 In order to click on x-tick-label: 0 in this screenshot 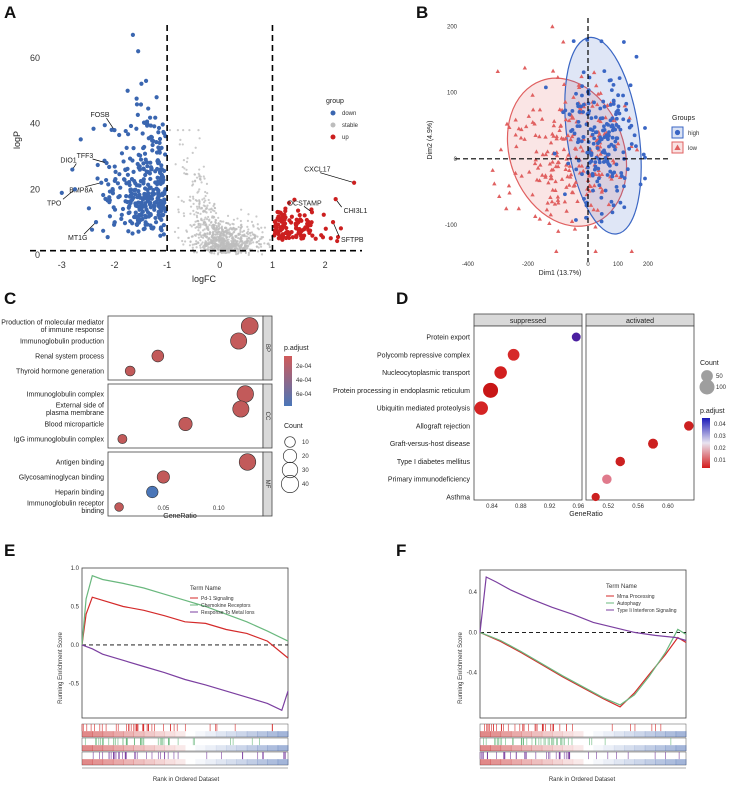, I will do `click(588, 265)`.